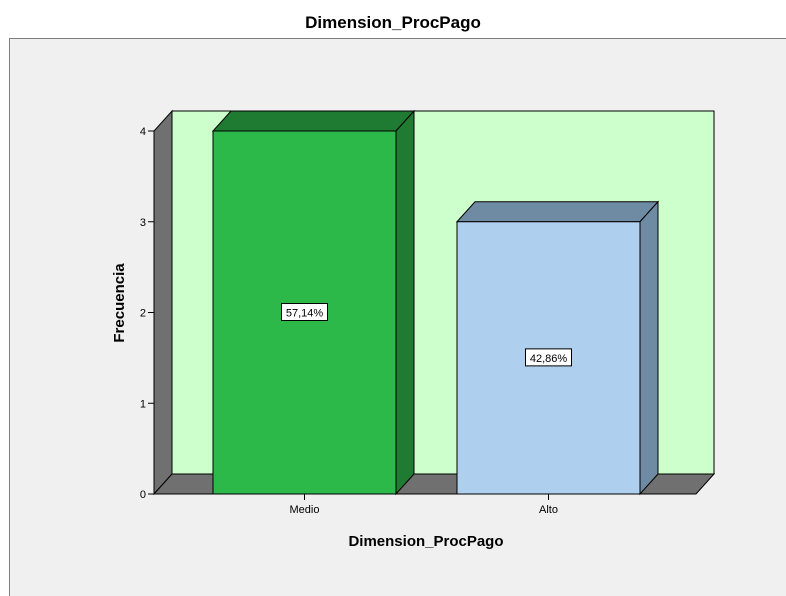 The height and width of the screenshot is (596, 786). I want to click on side-wall, so click(163, 302).